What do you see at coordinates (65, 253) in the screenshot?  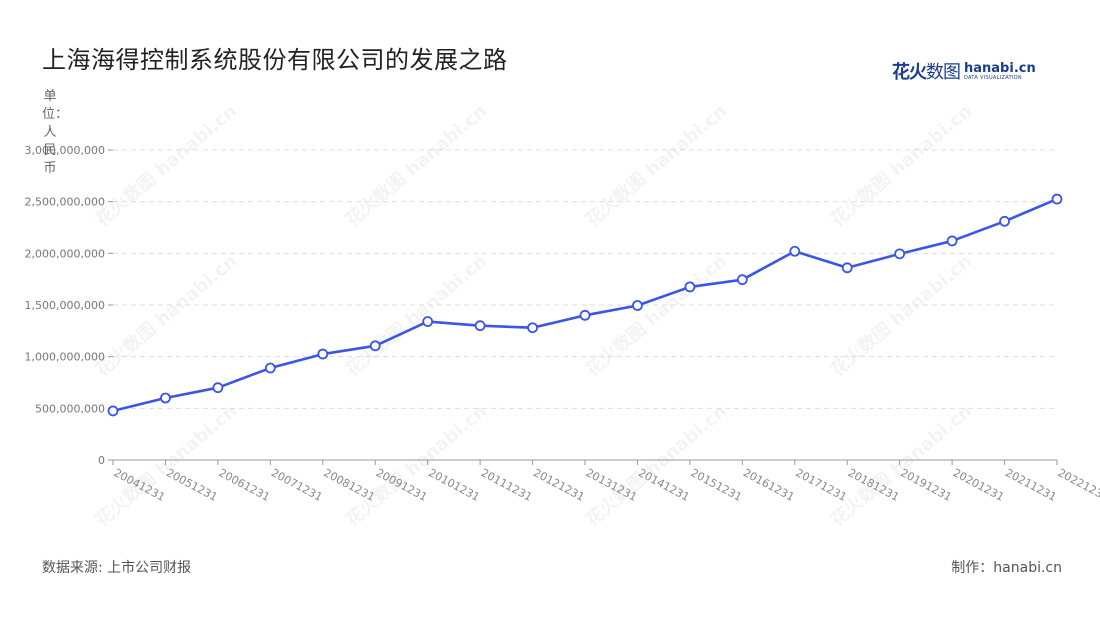 I see `y-tick-label: 2,000,000,000` at bounding box center [65, 253].